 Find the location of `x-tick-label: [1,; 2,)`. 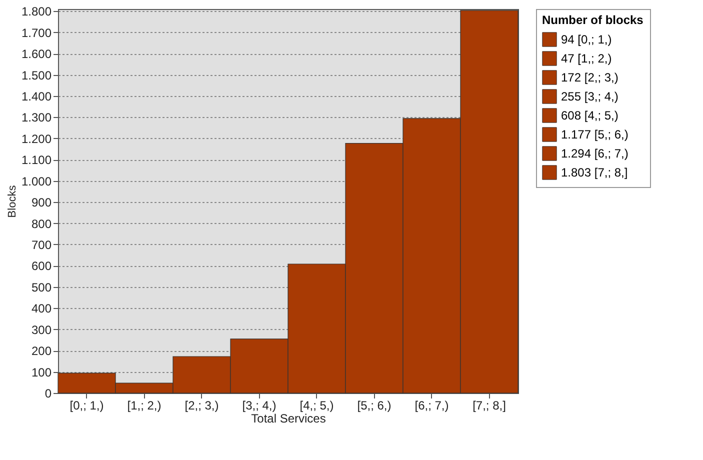

x-tick-label: [1,; 2,) is located at coordinates (144, 405).